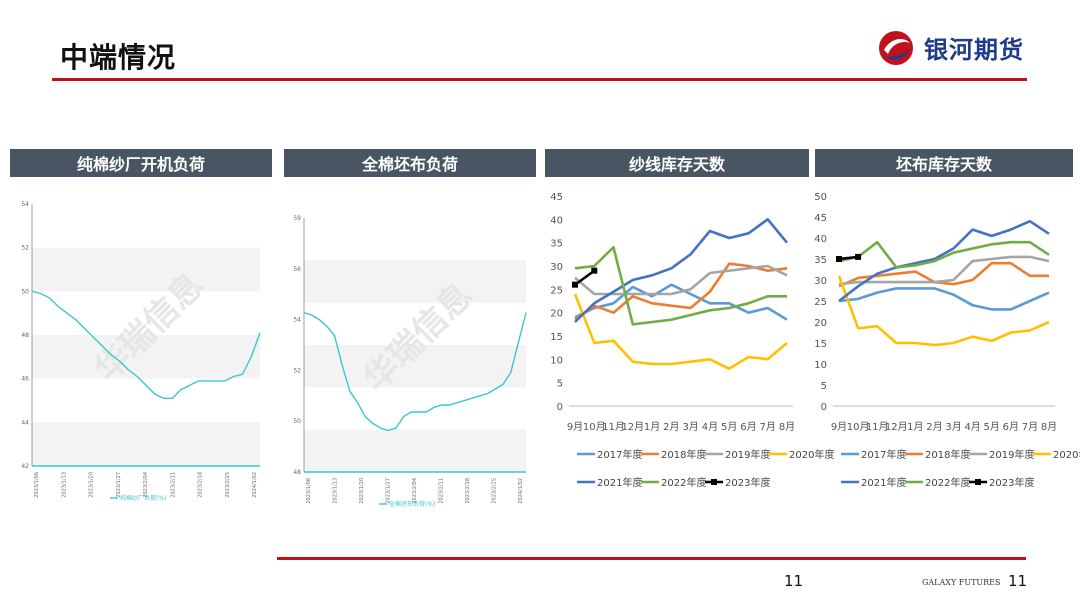  I want to click on x-tick-label: 2023/1/06, so click(37, 485).